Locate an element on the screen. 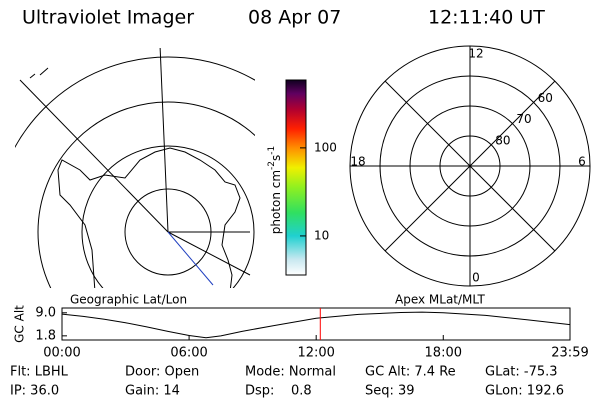 Image resolution: width=600 pixels, height=400 pixels. colorbar-tick-label: 10 is located at coordinates (321, 235).